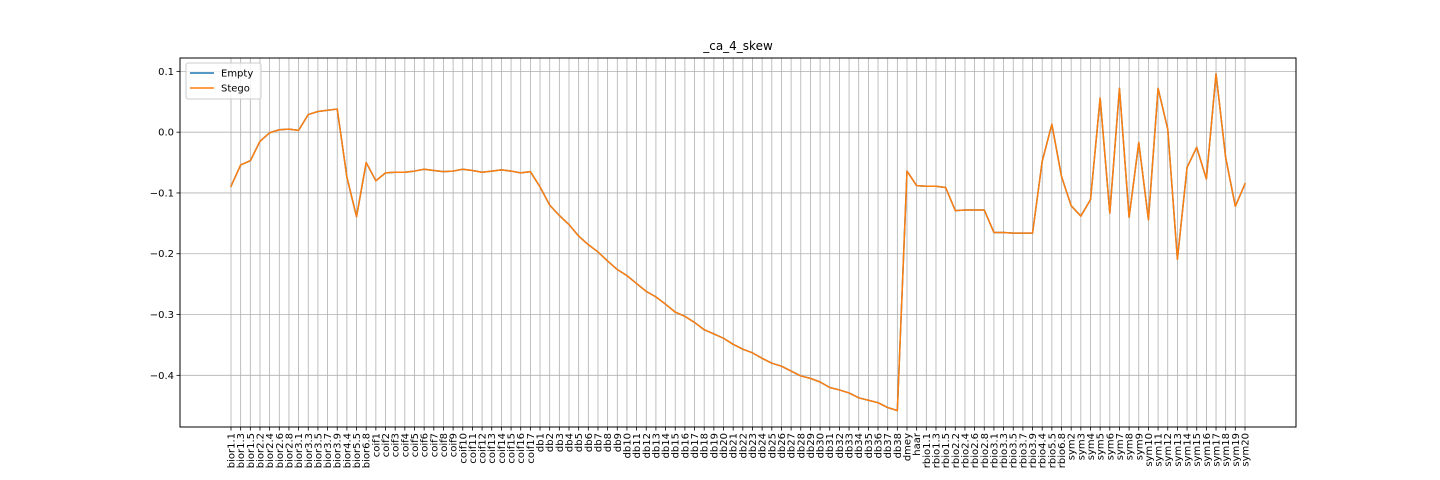 The image size is (1440, 480). Describe the element at coordinates (975, 450) in the screenshot. I see `x-tick-label: rbio2.6` at that location.